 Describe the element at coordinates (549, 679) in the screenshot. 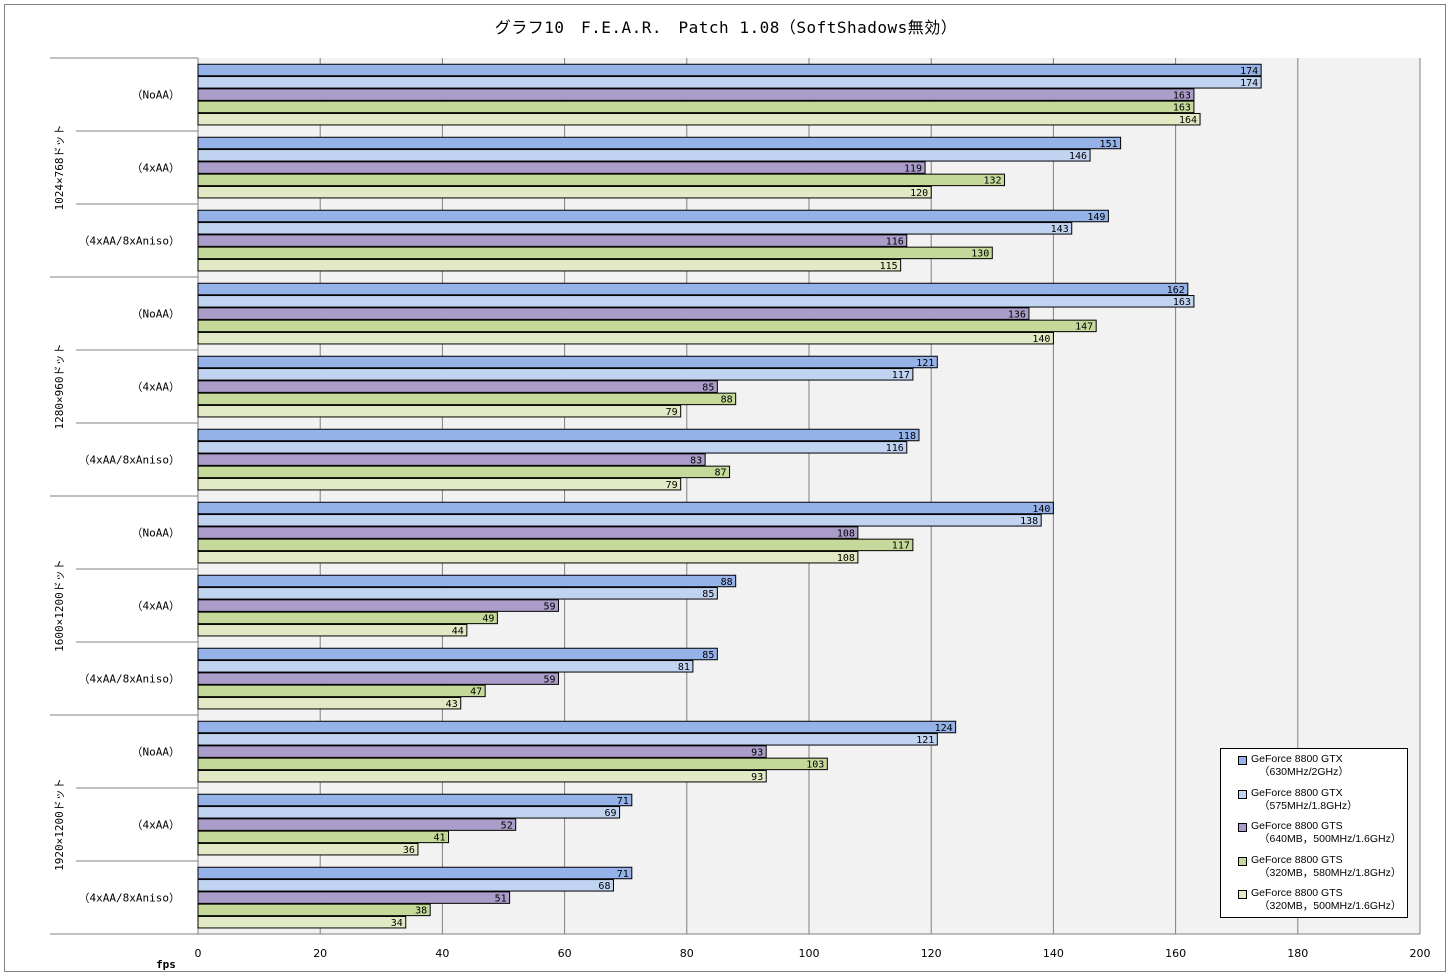

I see `bar-value-label: 59` at that location.